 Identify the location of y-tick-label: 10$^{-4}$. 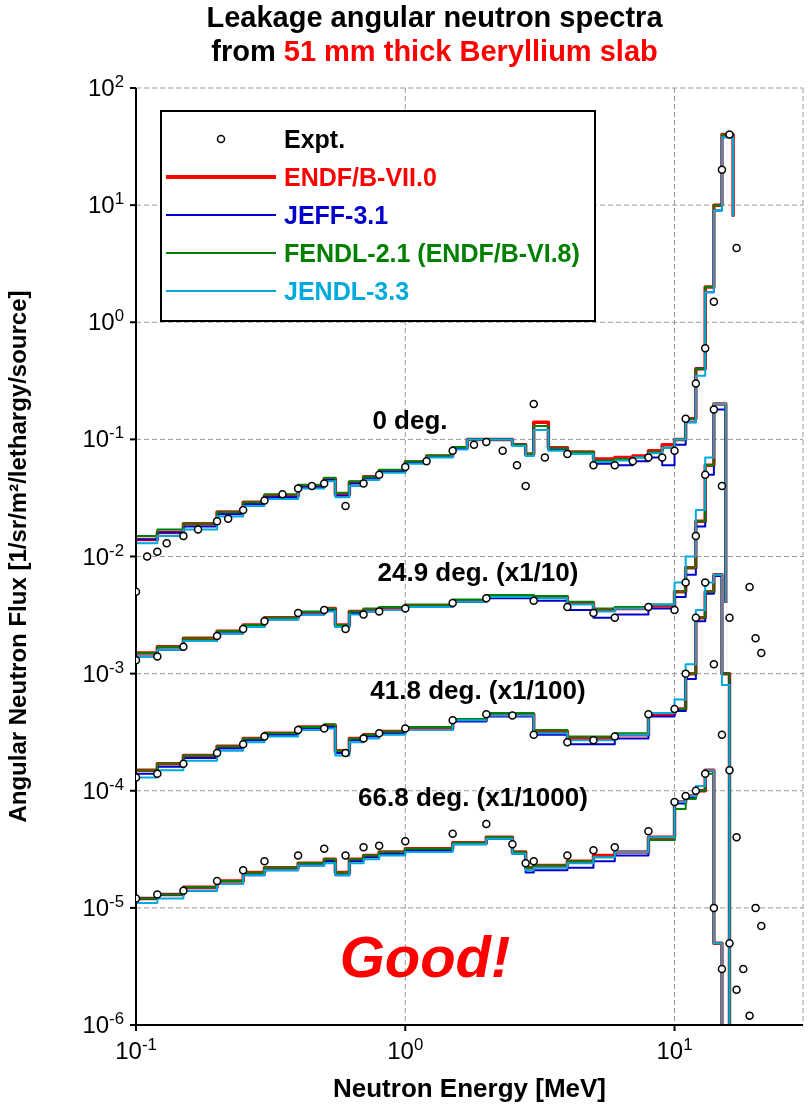
(103, 789).